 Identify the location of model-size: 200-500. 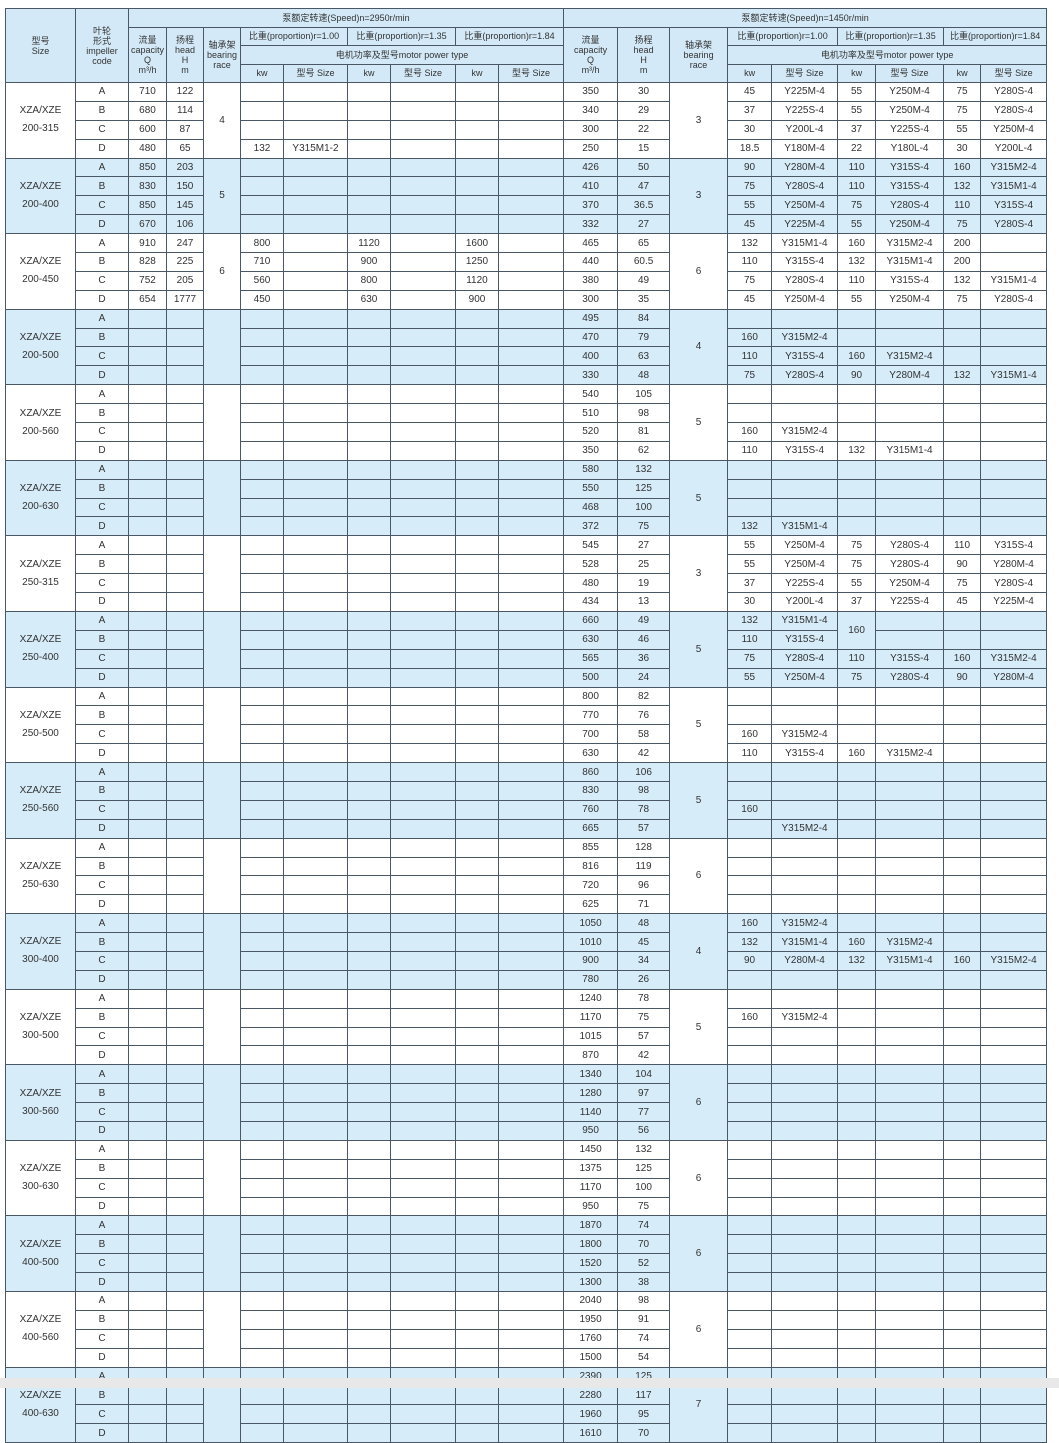
(40, 355).